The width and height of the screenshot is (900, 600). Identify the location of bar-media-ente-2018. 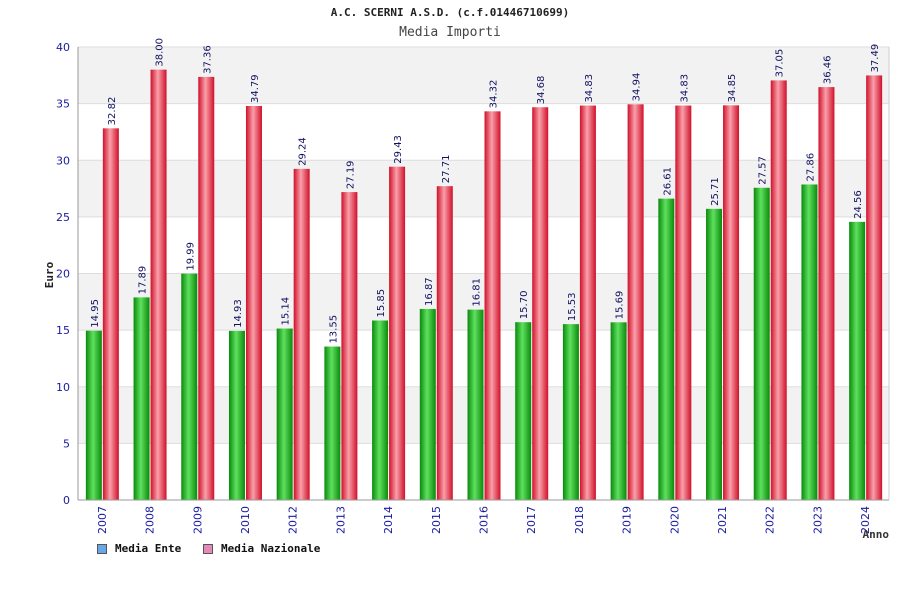
(570, 412).